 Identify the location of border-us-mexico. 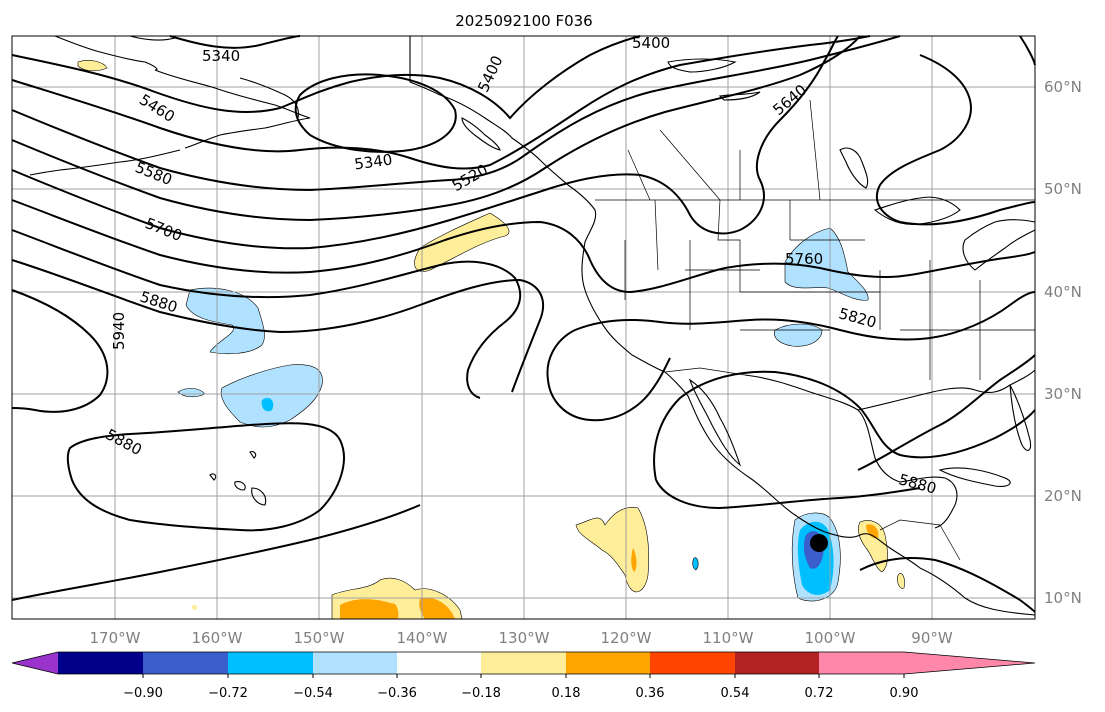
(705, 371).